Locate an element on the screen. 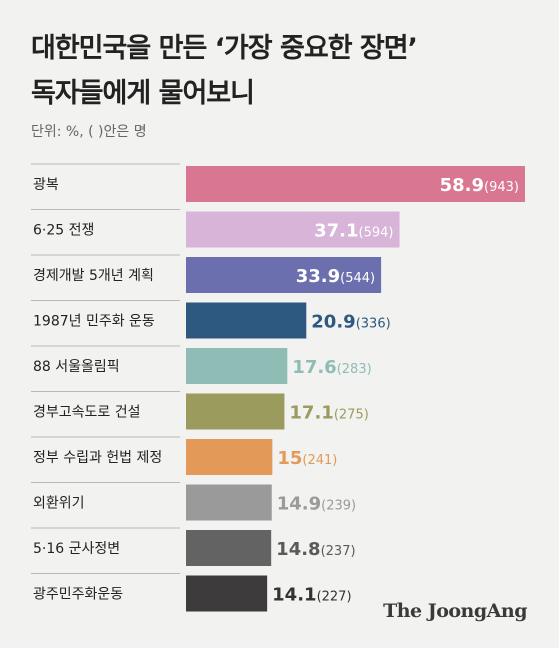 This screenshot has height=648, width=559. brand-logo: The JoongAng is located at coordinates (455, 611).